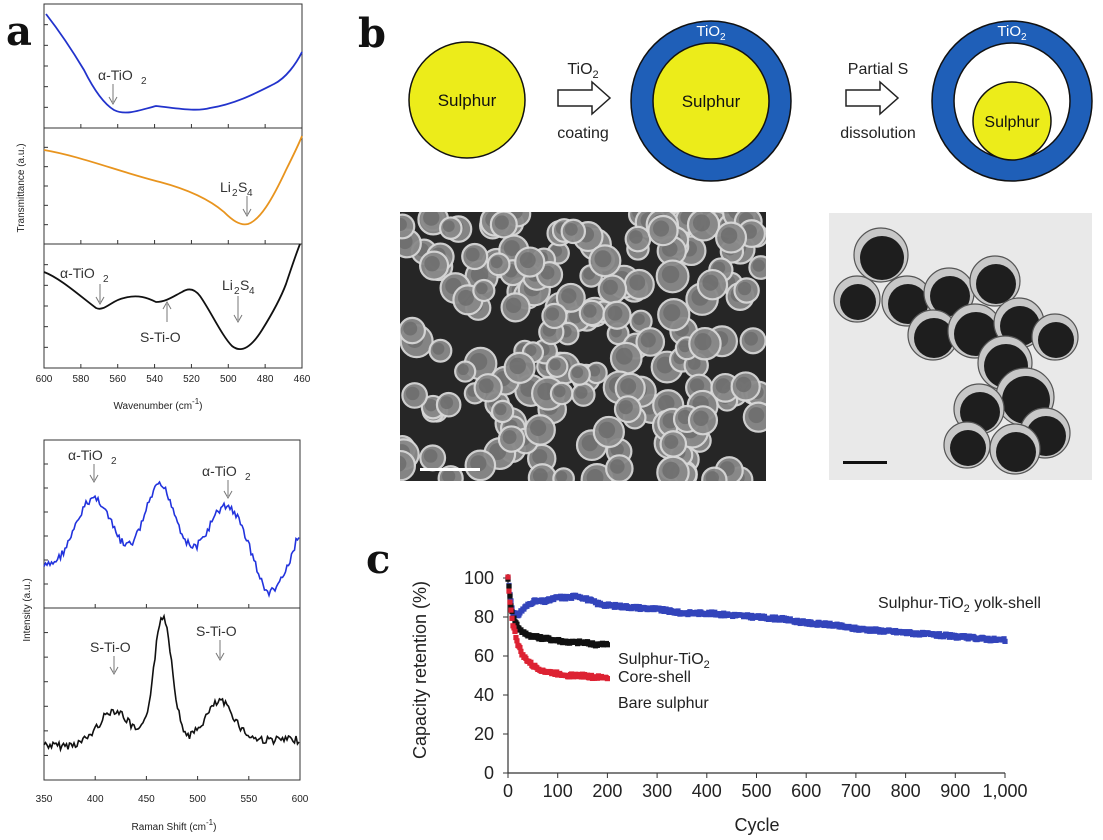 Image resolution: width=1103 pixels, height=840 pixels. Describe the element at coordinates (110, 647) in the screenshot. I see `raman-stio-left-label: S-Ti-O` at that location.